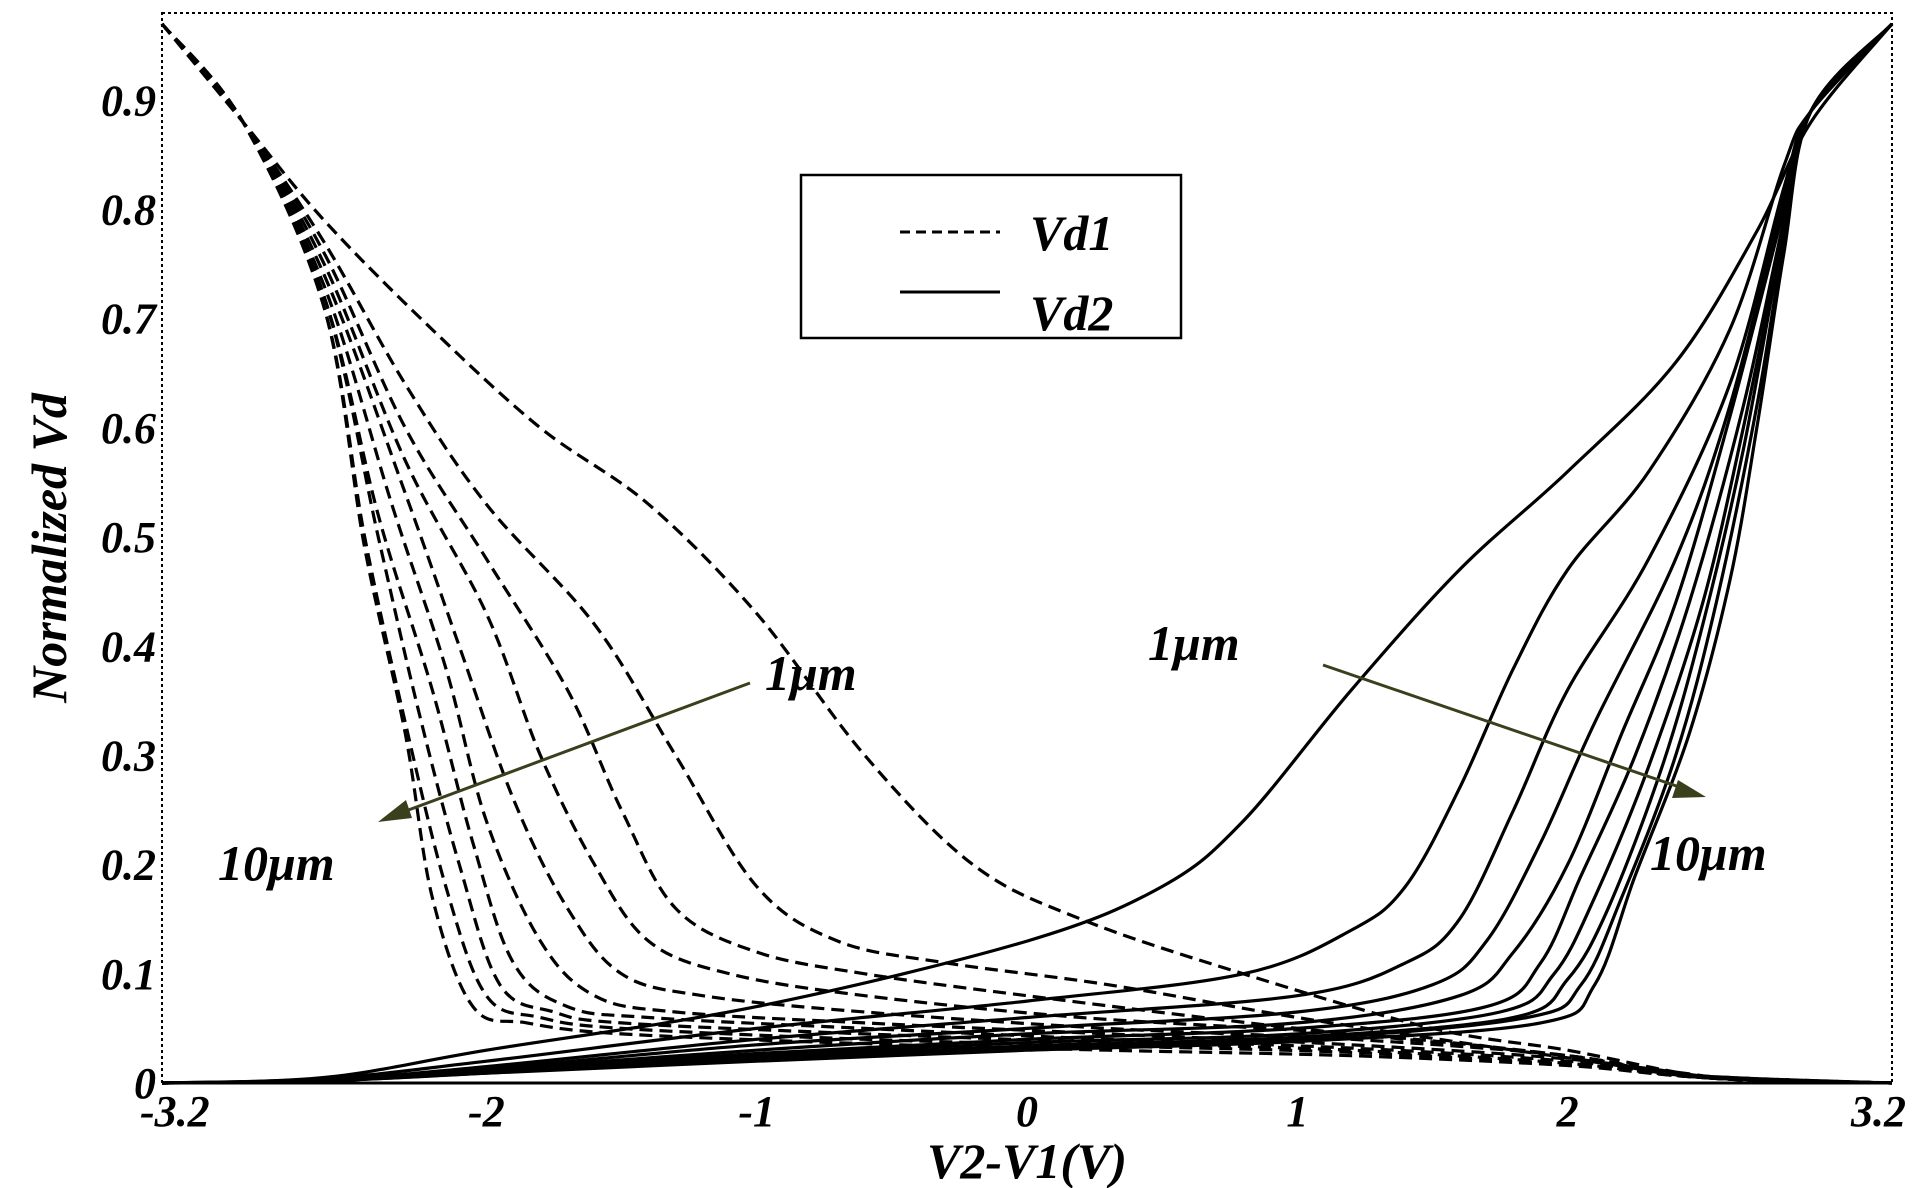  I want to click on x-tick-label: 2, so click(1567, 1111).